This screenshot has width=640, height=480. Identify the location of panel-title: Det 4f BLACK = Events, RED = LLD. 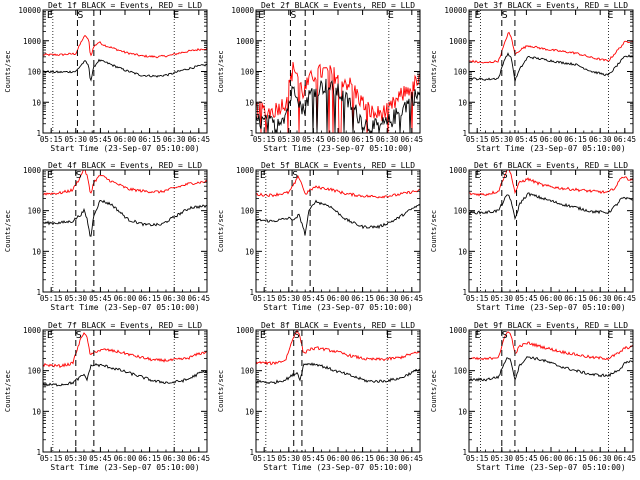
(125, 165).